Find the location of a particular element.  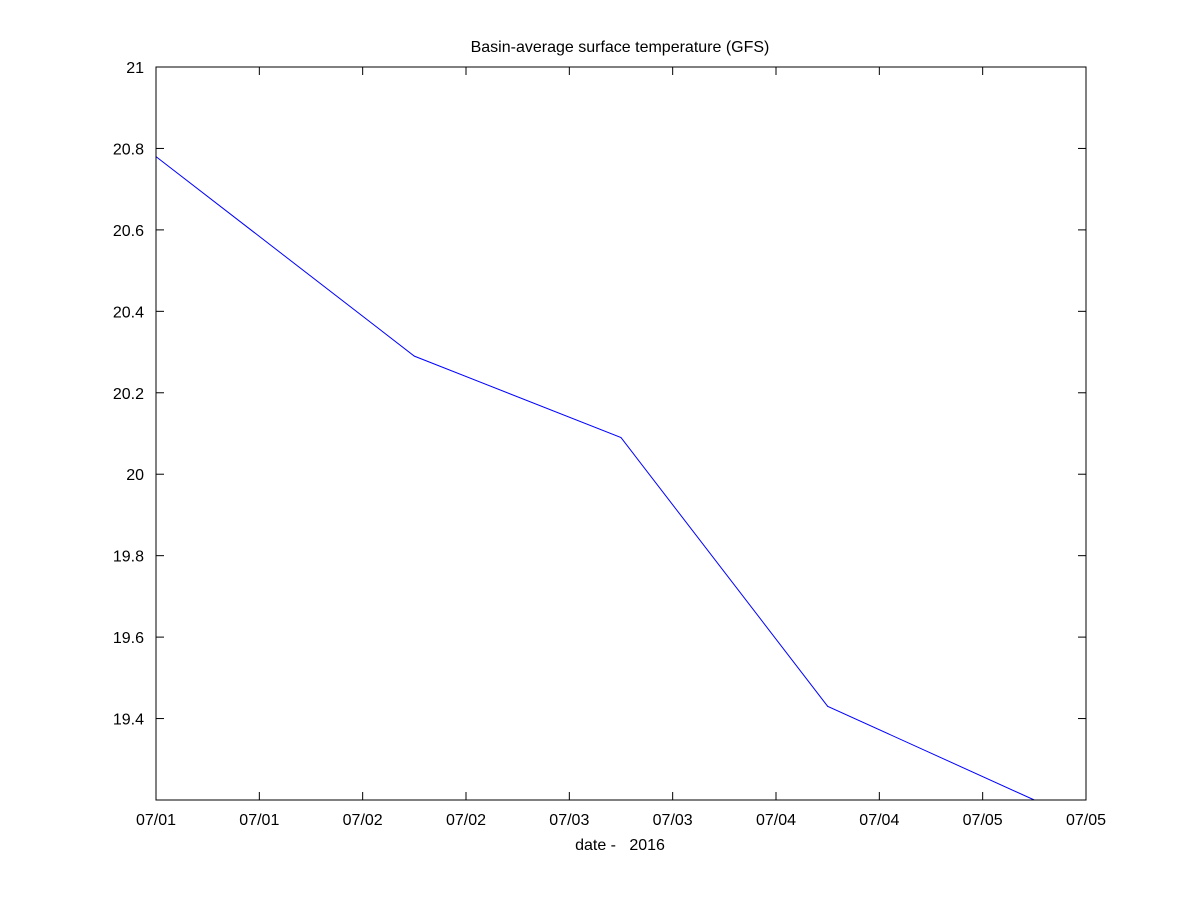

y-tick-label: 19.8 is located at coordinates (128, 557).